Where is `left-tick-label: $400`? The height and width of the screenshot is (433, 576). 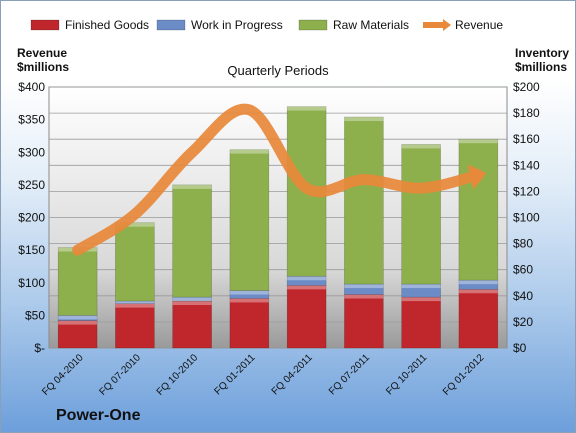 left-tick-label: $400 is located at coordinates (31, 87).